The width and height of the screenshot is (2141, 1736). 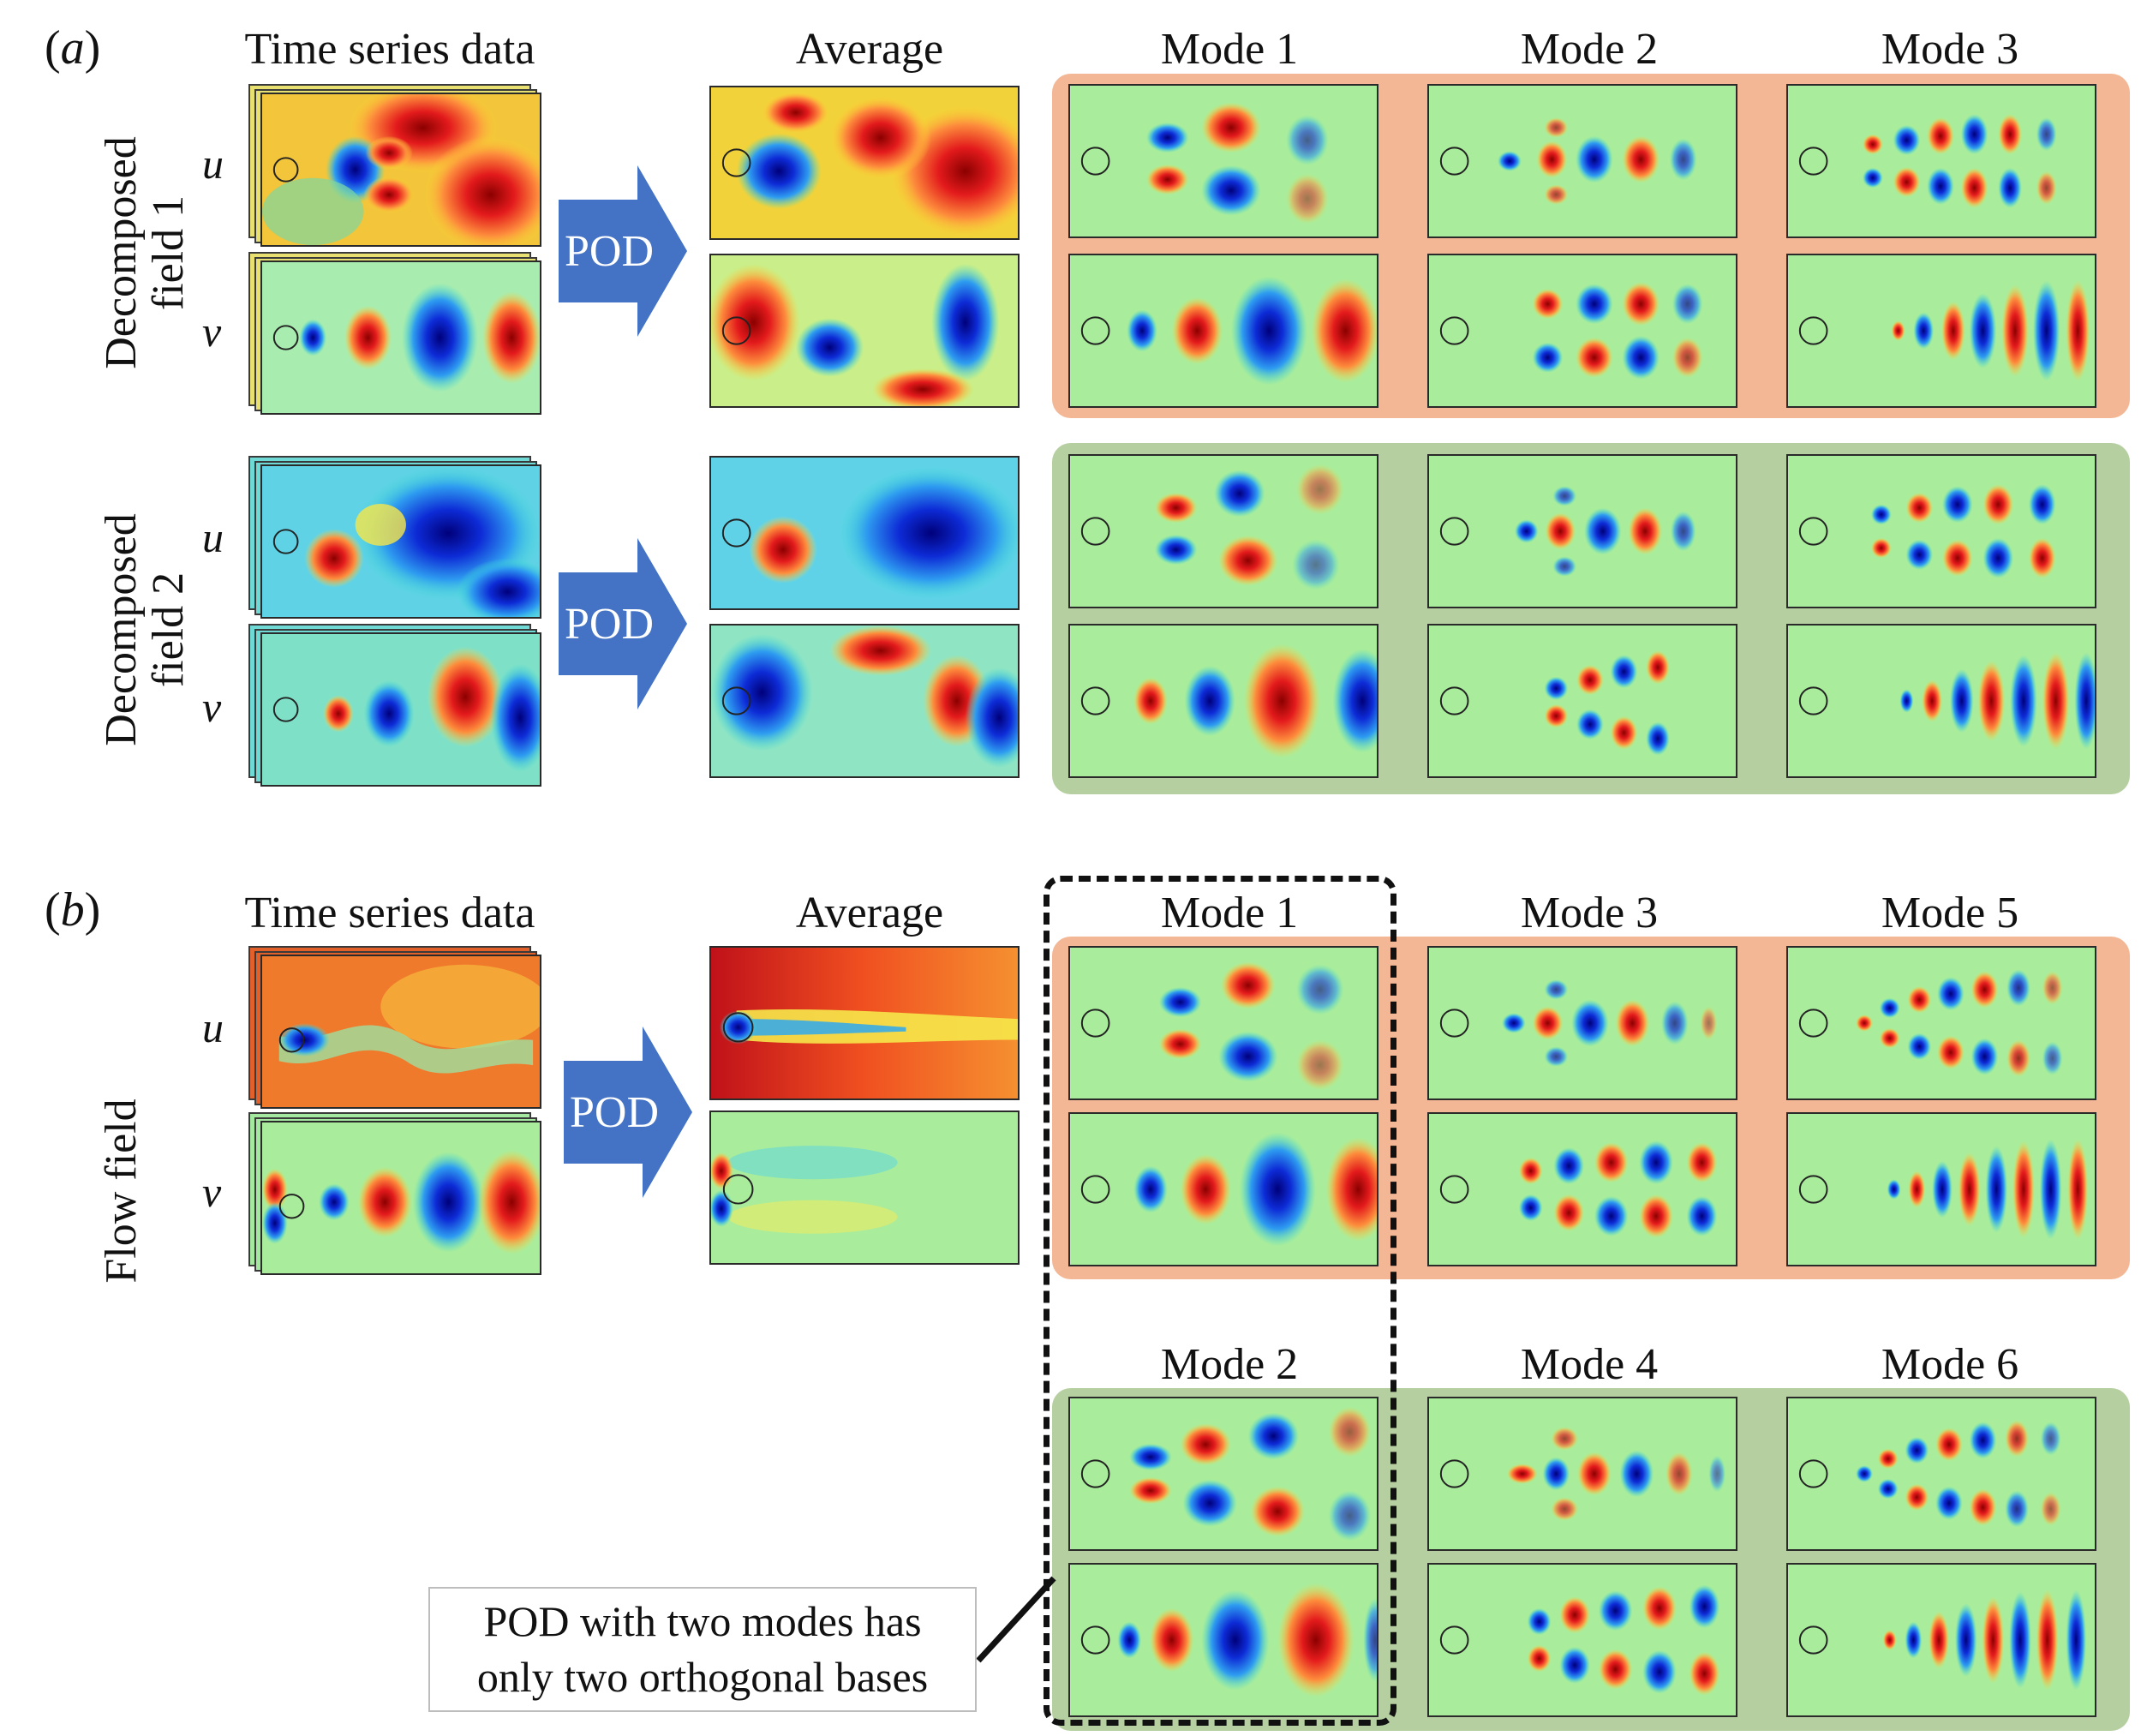 I want to click on time-series-v-flow, so click(x=401, y=1198).